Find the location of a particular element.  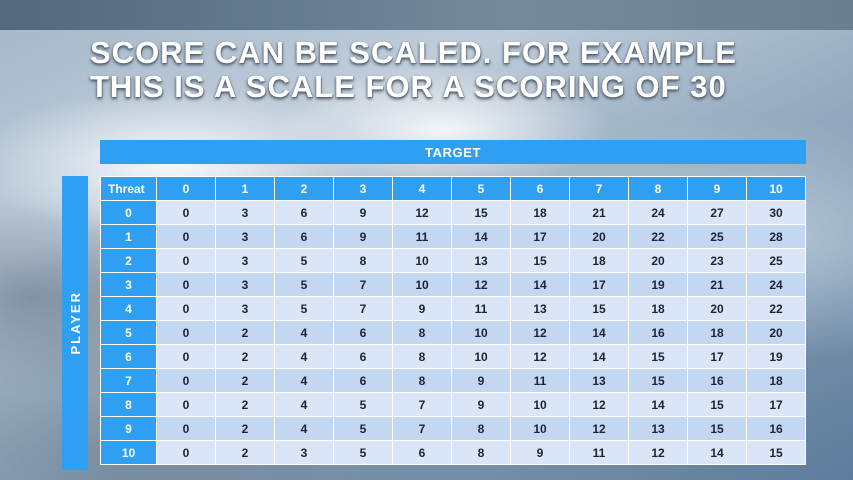

score-cell: 16 is located at coordinates (658, 332).